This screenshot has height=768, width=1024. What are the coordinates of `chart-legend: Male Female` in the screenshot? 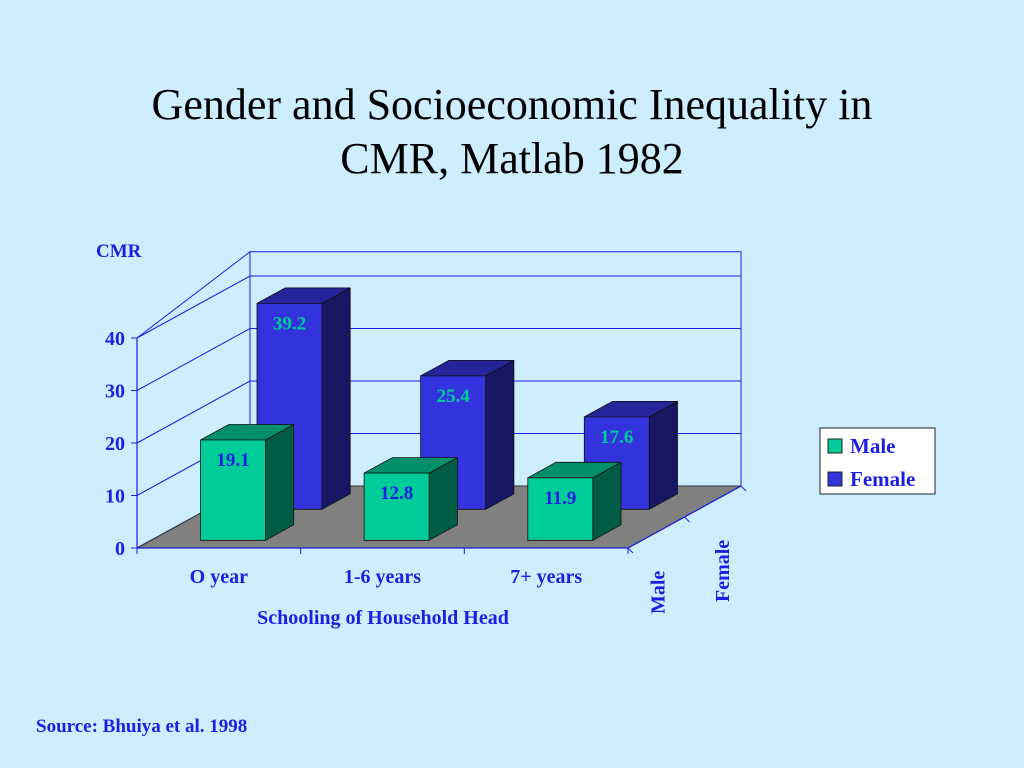 It's located at (877, 461).